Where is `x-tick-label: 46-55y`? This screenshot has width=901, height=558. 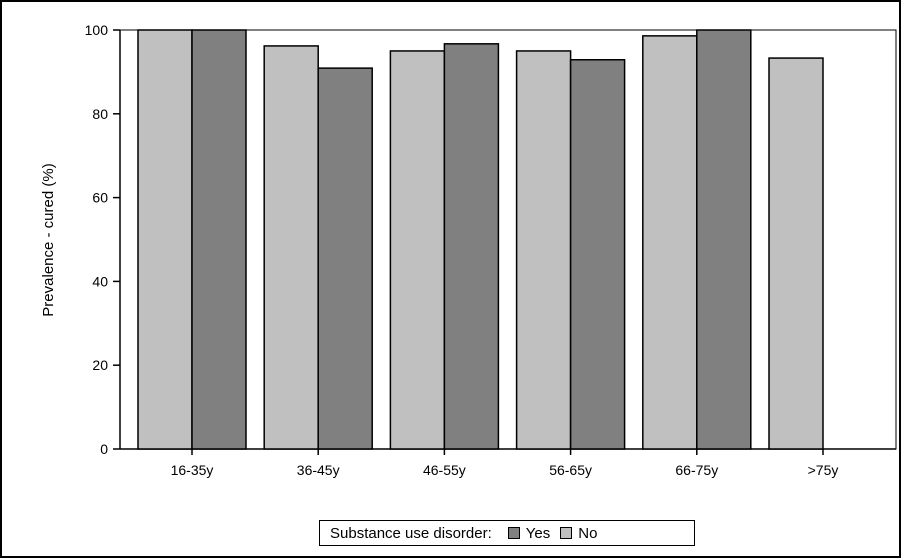
x-tick-label: 46-55y is located at coordinates (444, 470).